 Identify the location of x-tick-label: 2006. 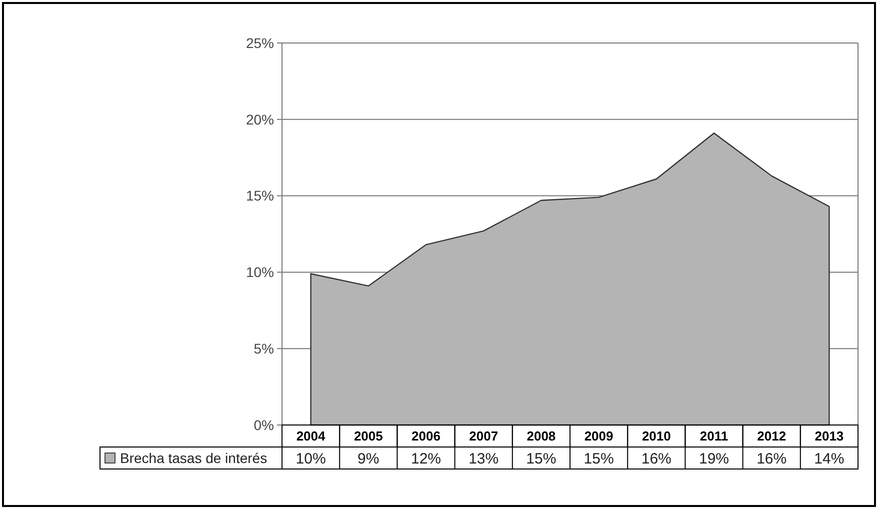
(426, 436).